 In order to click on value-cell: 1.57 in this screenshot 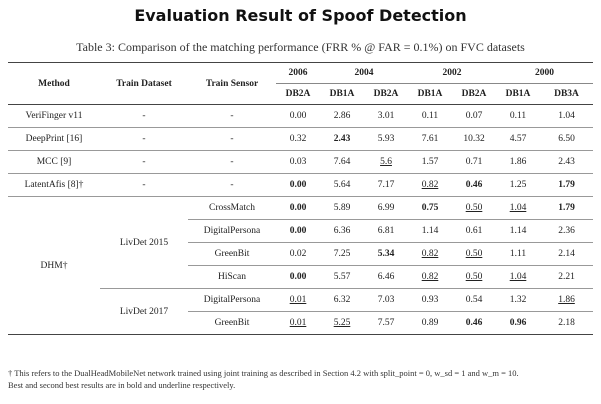, I will do `click(430, 162)`.